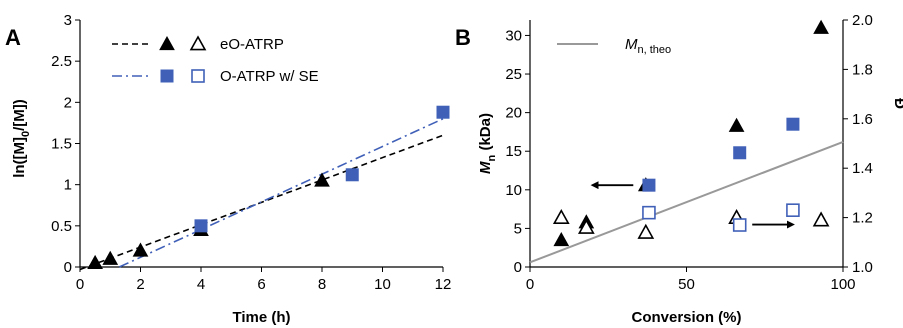 The image size is (903, 328). Describe the element at coordinates (61, 226) in the screenshot. I see `panel-a-y-tick-label: 0.5` at that location.